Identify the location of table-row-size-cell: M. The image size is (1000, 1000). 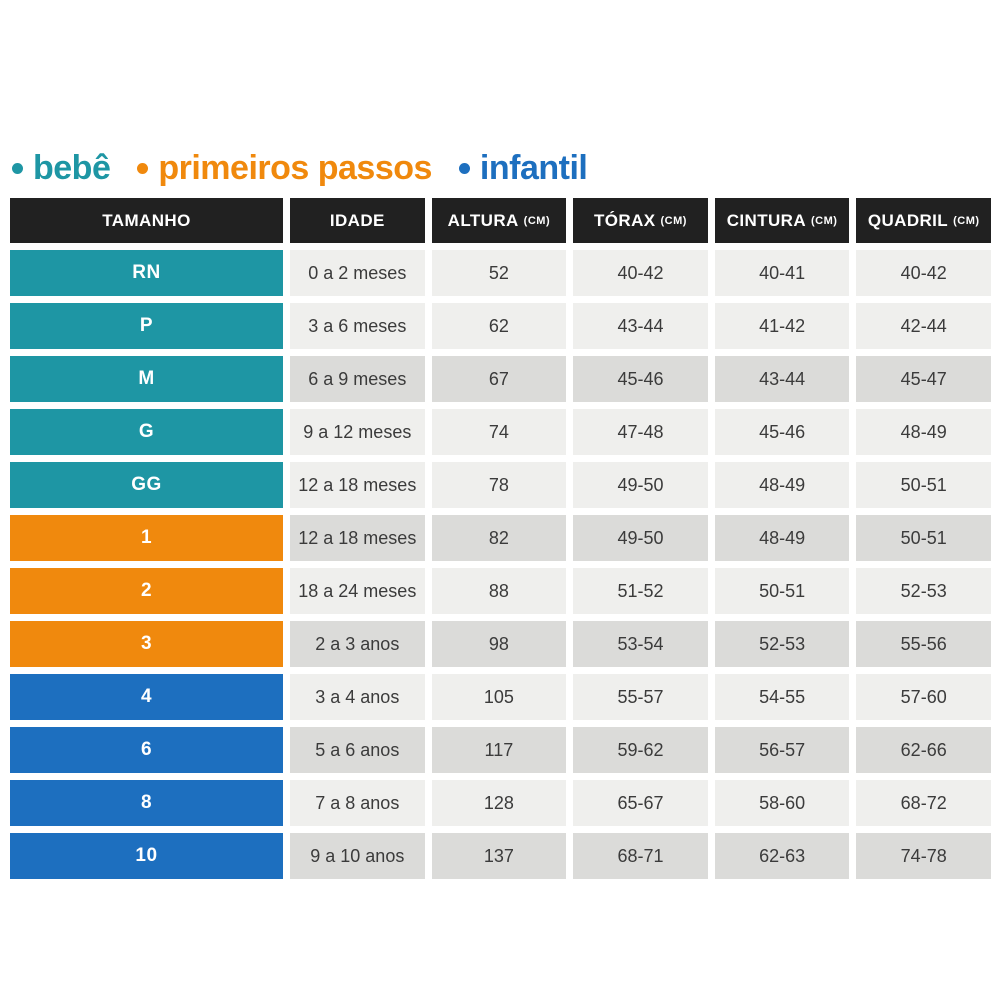
(146, 379).